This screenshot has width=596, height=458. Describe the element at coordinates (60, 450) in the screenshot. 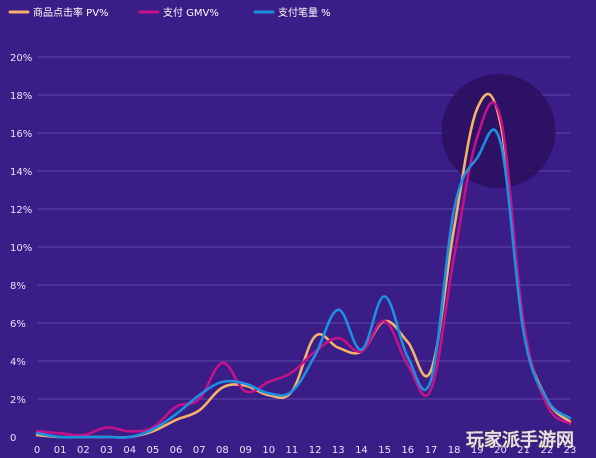

I see `x-tick-label: 01` at that location.